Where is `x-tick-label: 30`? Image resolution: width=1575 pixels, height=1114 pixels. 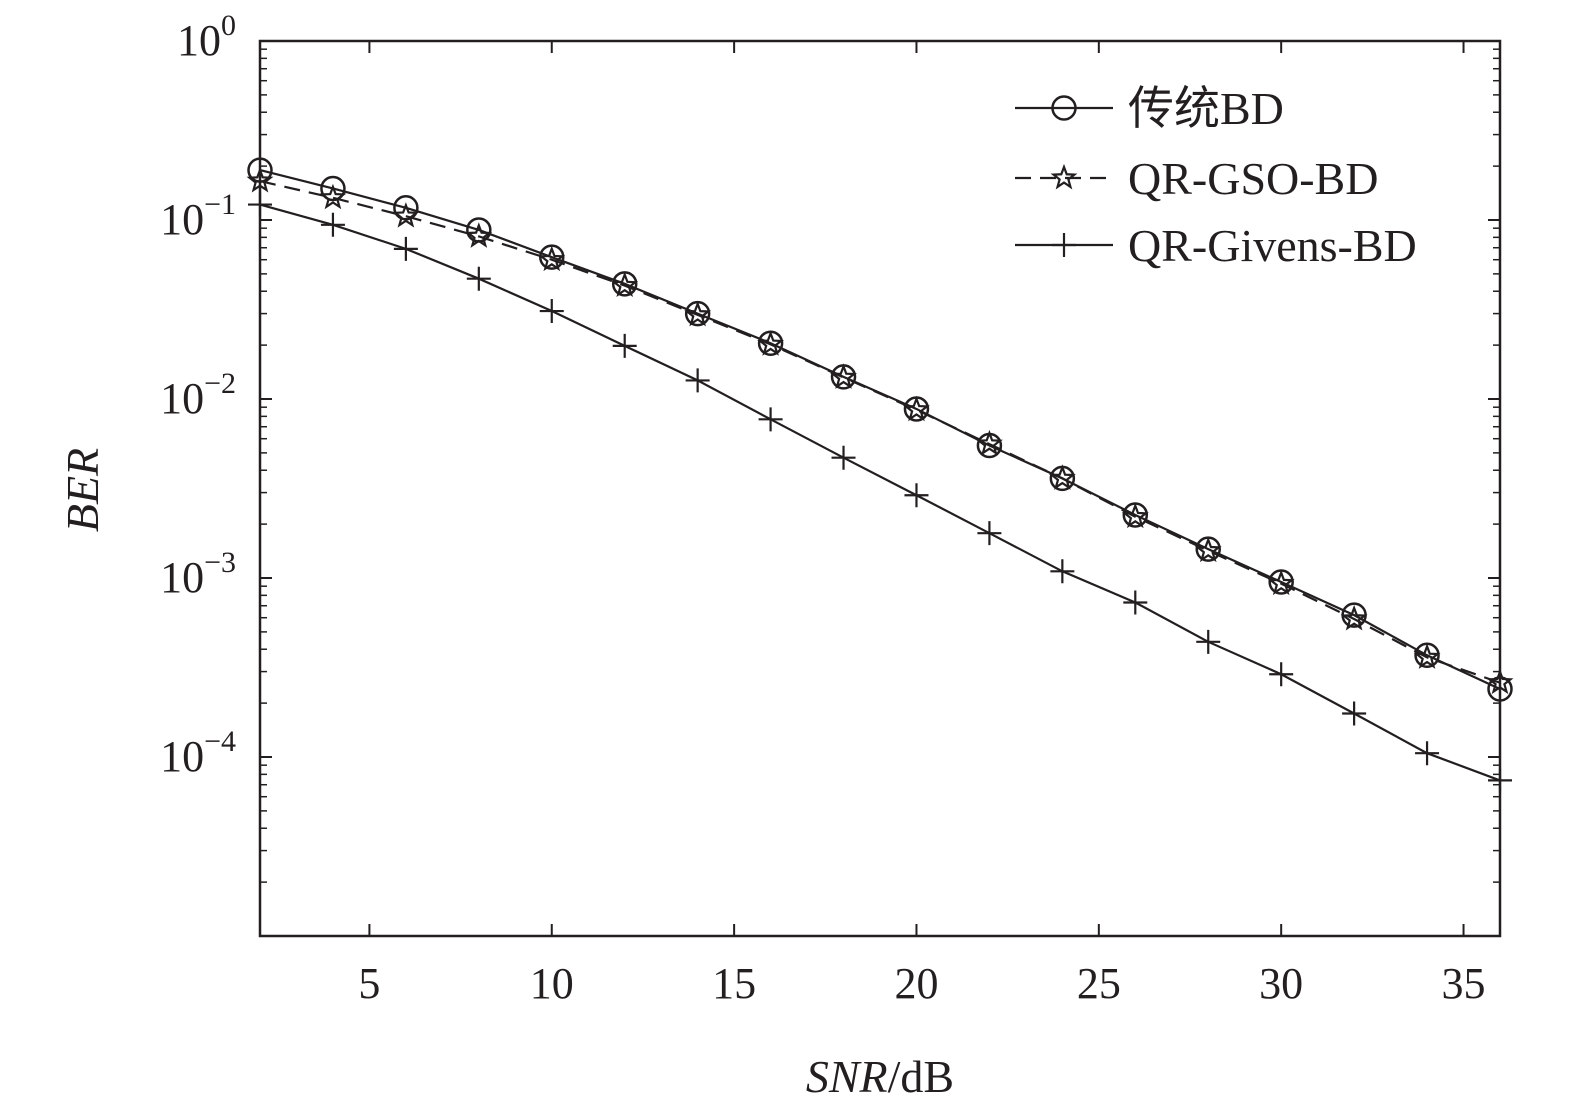 x-tick-label: 30 is located at coordinates (1281, 983).